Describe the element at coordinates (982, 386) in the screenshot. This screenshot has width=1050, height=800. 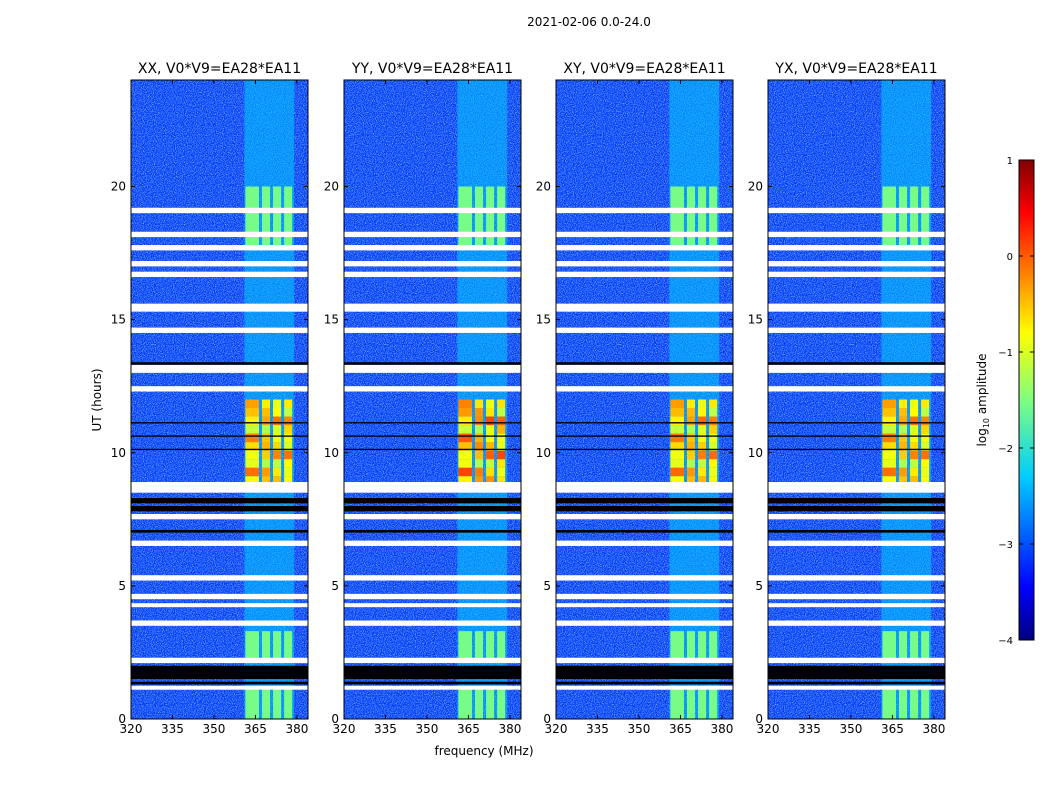
I see `colorbar-label-end: amplitude` at that location.